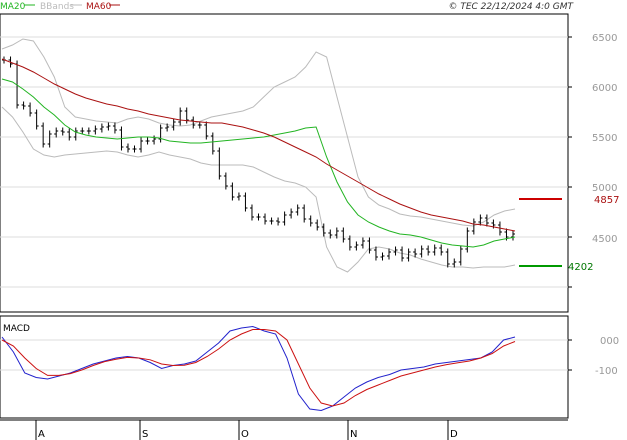  I want to click on month-label: A, so click(41, 434).